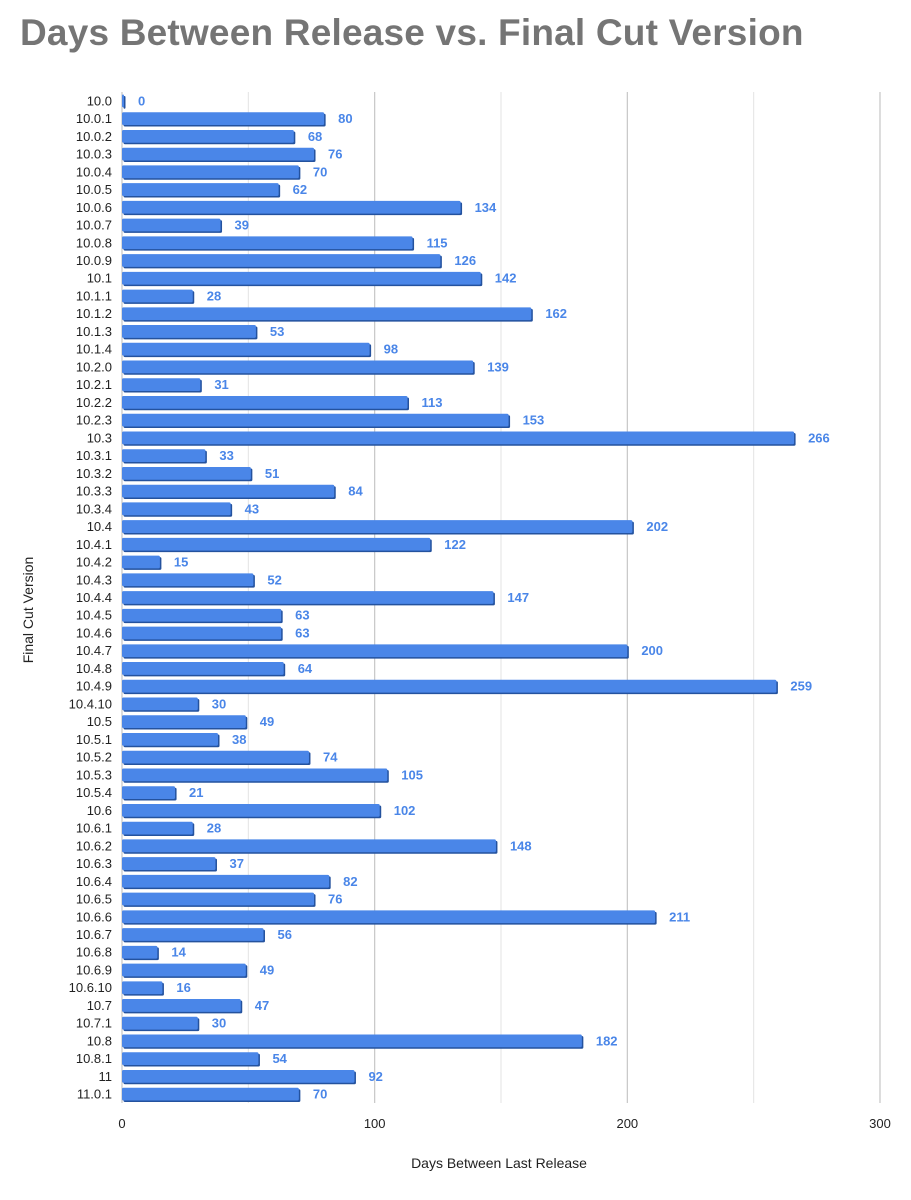  Describe the element at coordinates (556, 313) in the screenshot. I see `data-label: 162` at that location.